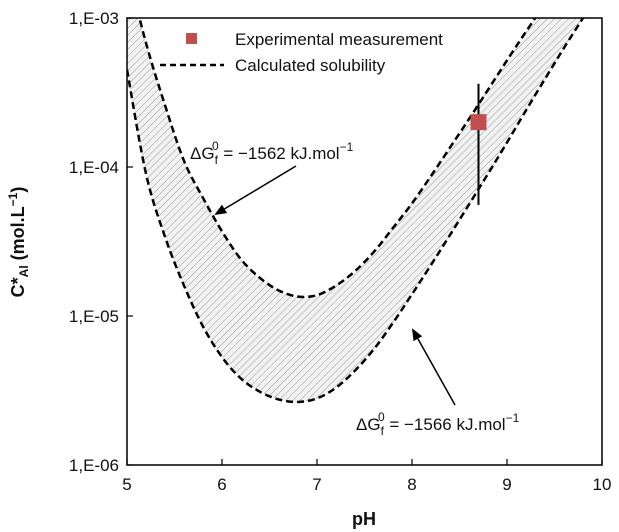  I want to click on annotation-lower: ΔGf0 = −1566 kJ.mol−1, so click(438, 383).